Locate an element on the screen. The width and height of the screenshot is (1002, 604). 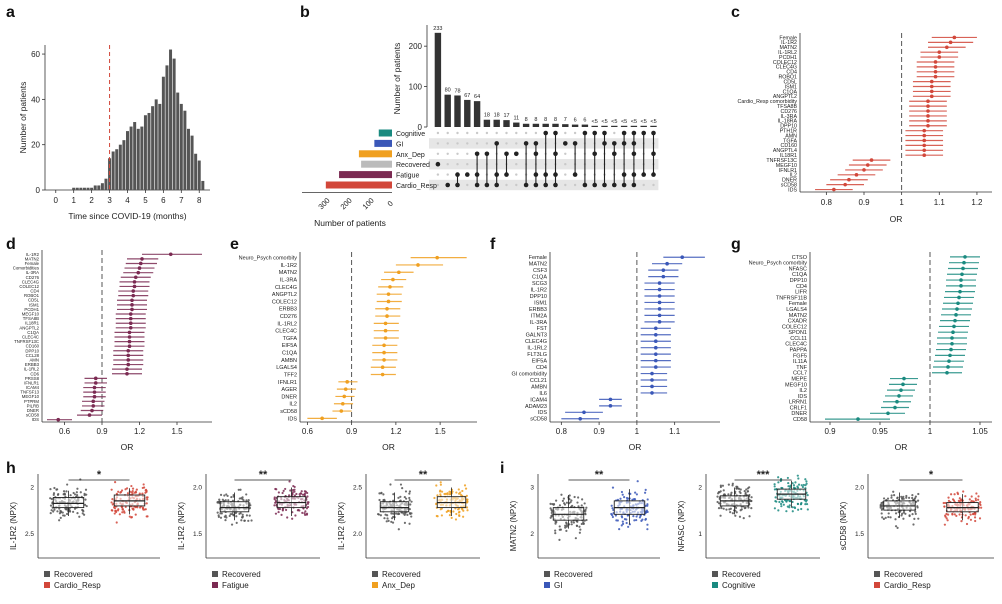
row-label: AMBN is located at coordinates (539, 387).